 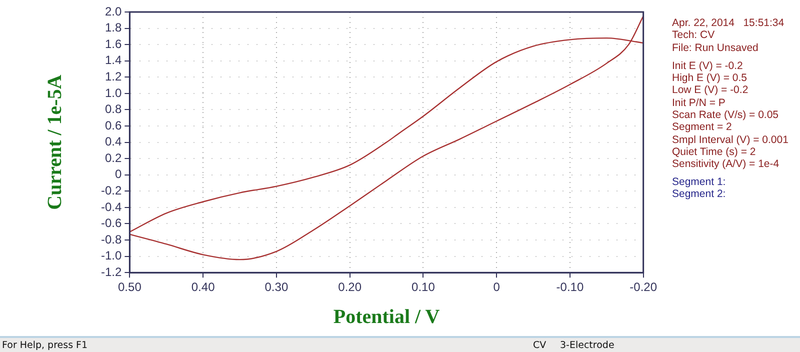 I want to click on x-tick-label: 0.40, so click(x=203, y=287).